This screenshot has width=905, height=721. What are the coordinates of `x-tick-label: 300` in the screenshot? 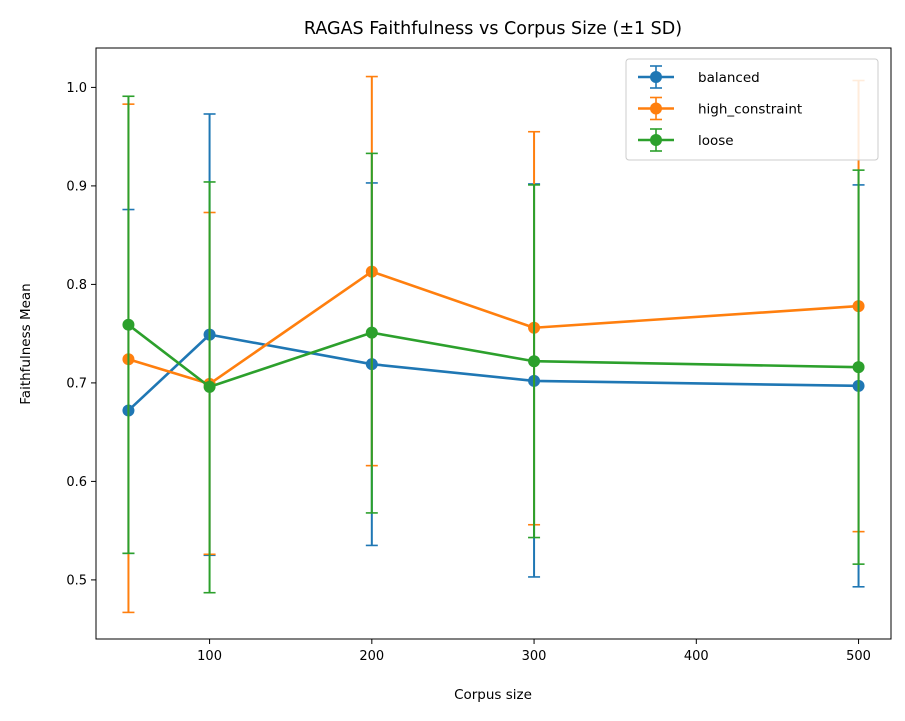 It's located at (534, 656).